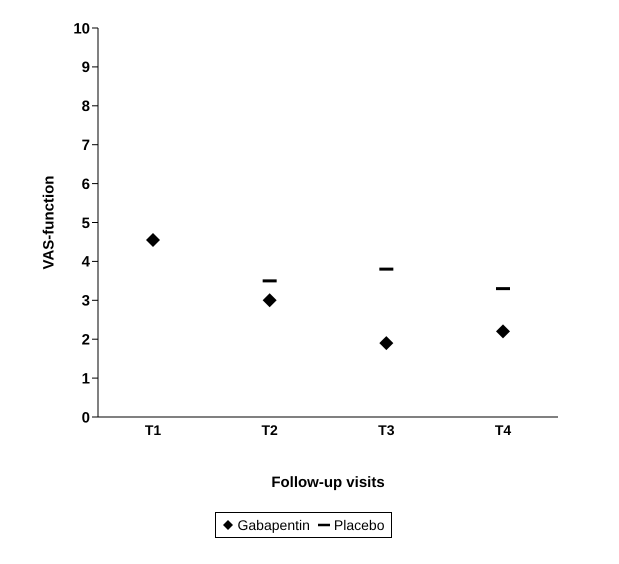  What do you see at coordinates (86, 379) in the screenshot?
I see `y-tick-label: 1` at bounding box center [86, 379].